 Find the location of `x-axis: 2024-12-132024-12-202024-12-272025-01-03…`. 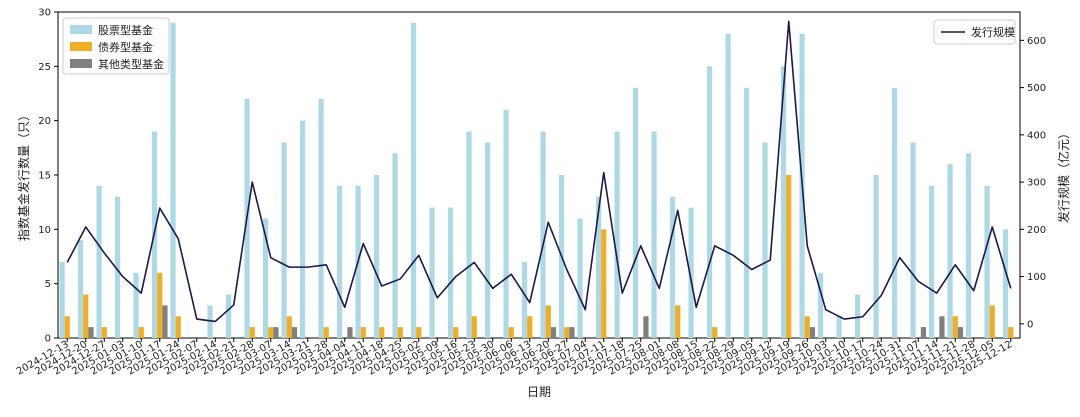

x-axis: 2024-12-132024-12-202024-12-272025-01-03… is located at coordinates (514, 358).